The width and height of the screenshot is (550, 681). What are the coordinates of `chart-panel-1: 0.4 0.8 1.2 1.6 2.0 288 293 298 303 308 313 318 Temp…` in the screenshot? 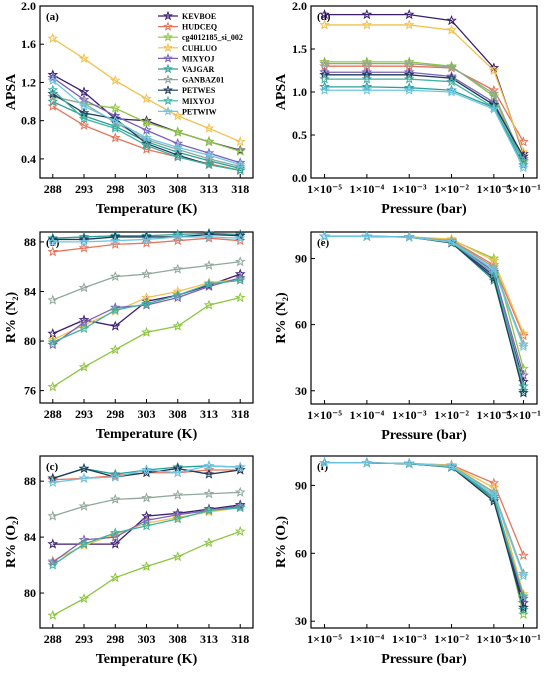 It's located at (129, 108).